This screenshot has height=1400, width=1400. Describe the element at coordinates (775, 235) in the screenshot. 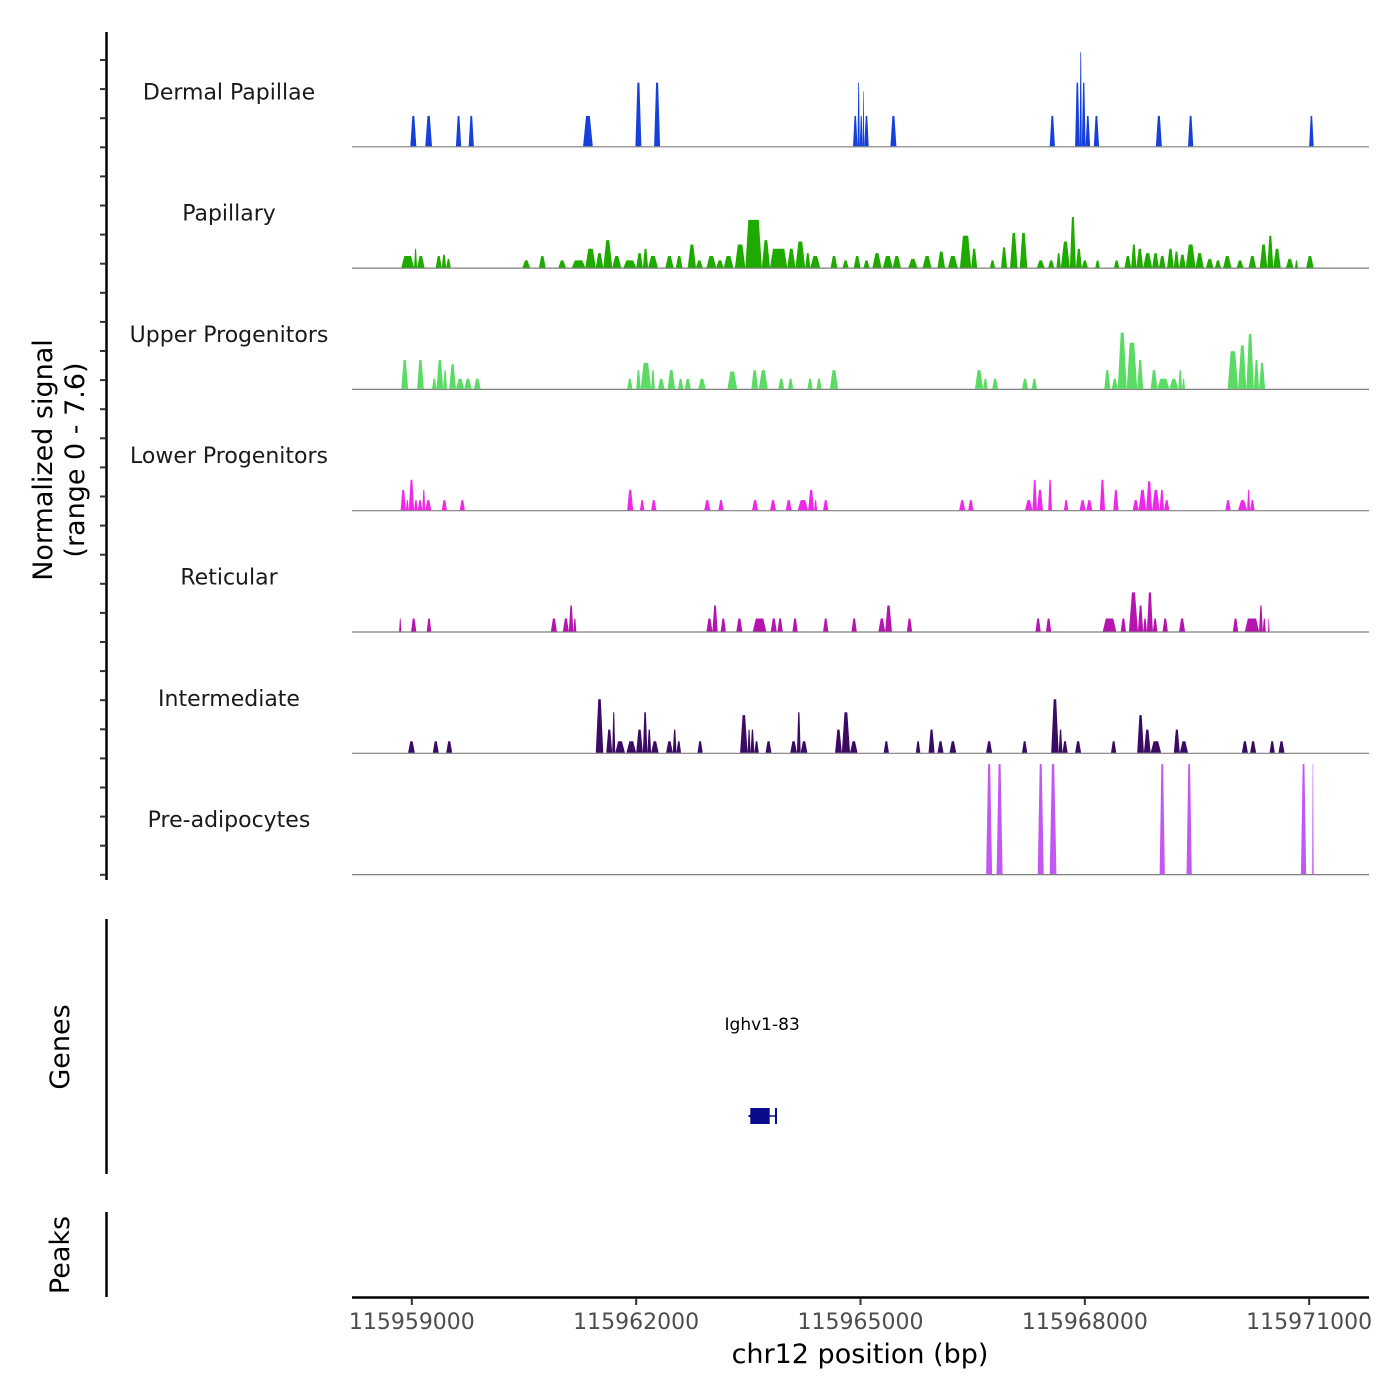

I see `track-papillary: Papillary` at that location.